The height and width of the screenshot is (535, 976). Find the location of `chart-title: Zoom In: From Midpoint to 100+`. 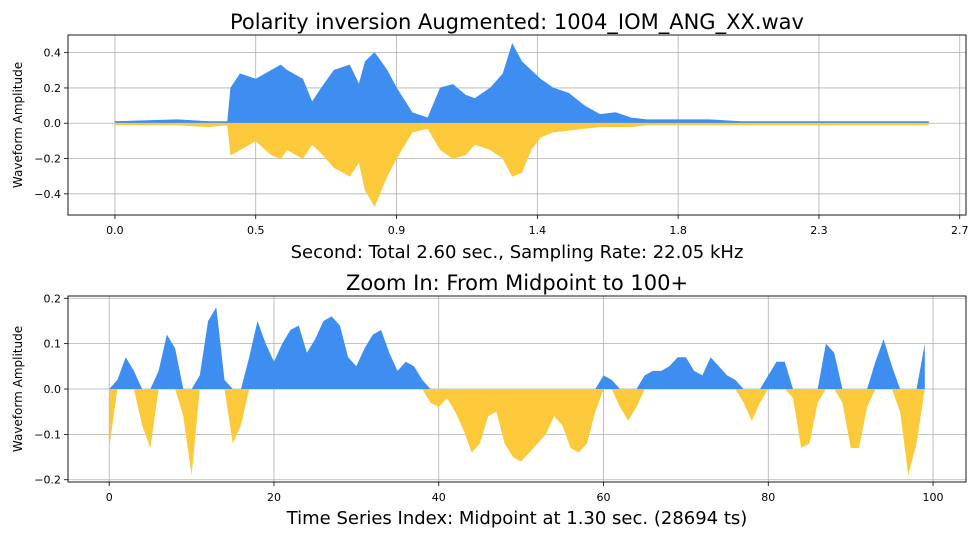

chart-title: Zoom In: From Midpoint to 100+ is located at coordinates (517, 283).